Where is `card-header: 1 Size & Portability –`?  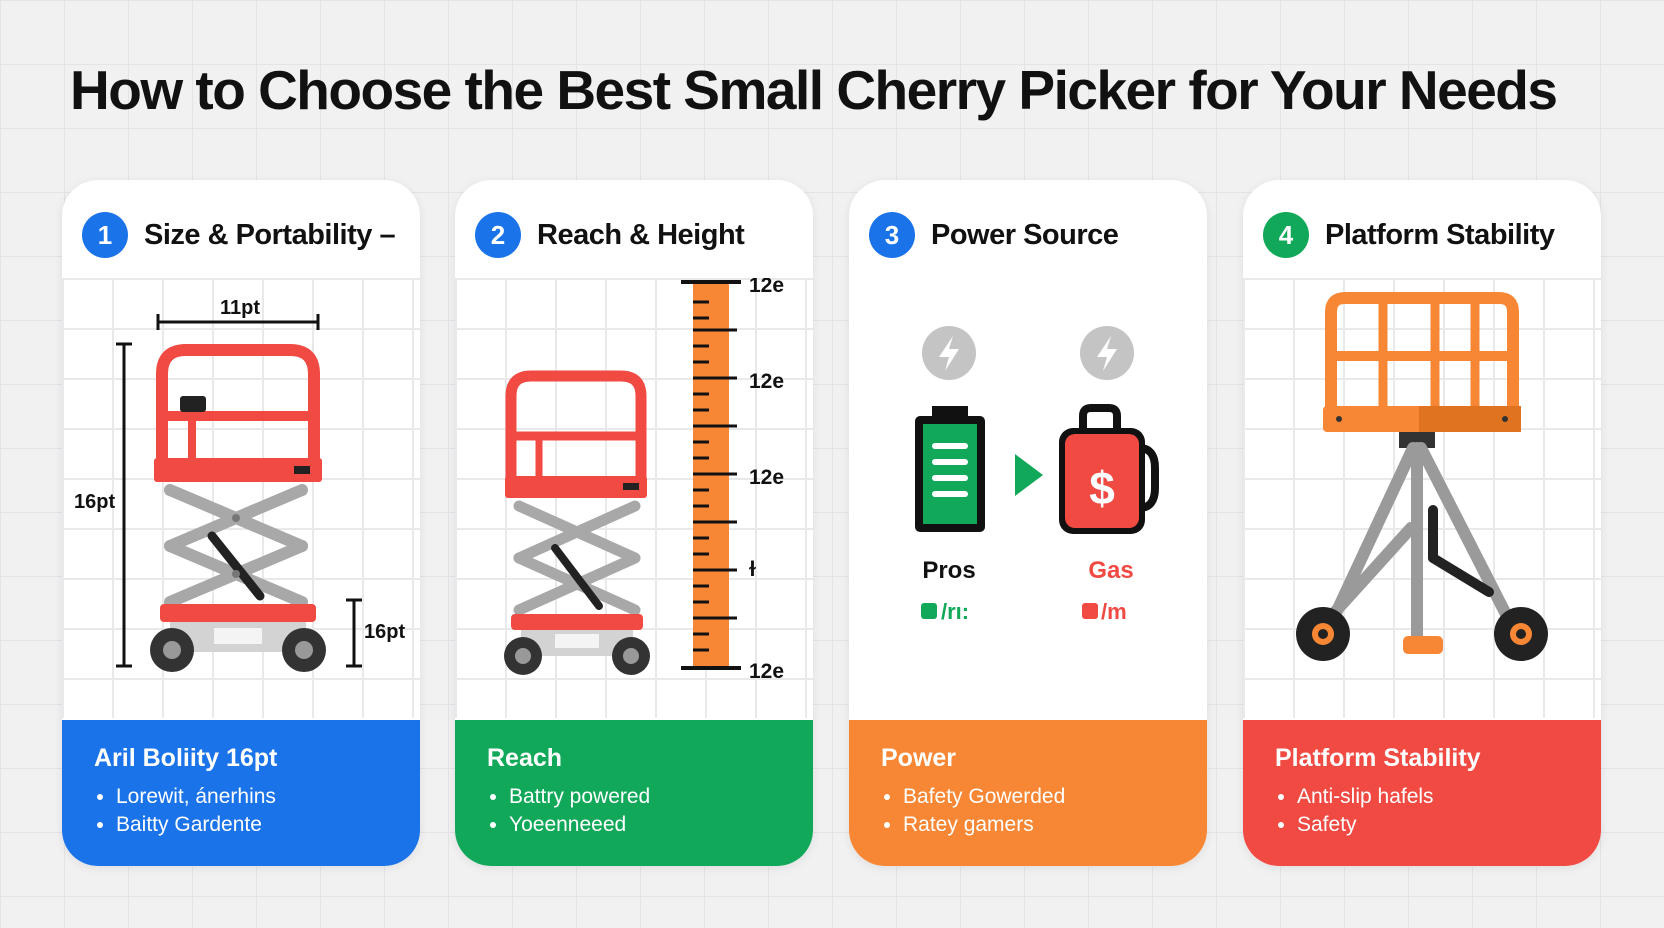
card-header: 1 Size & Portability – is located at coordinates (246, 235).